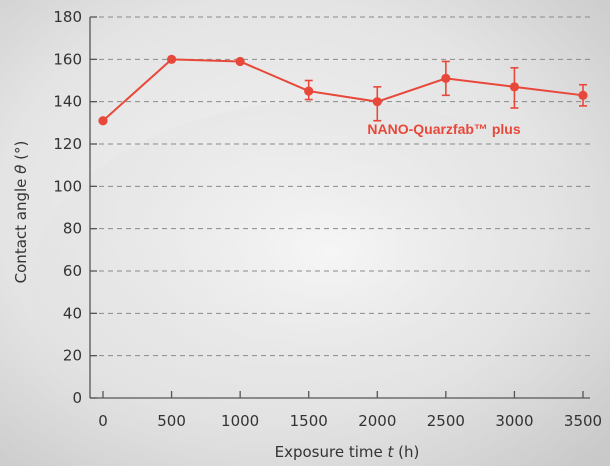  Describe the element at coordinates (443, 129) in the screenshot. I see `series-label: NANO-Quarzfab™ plus` at that location.